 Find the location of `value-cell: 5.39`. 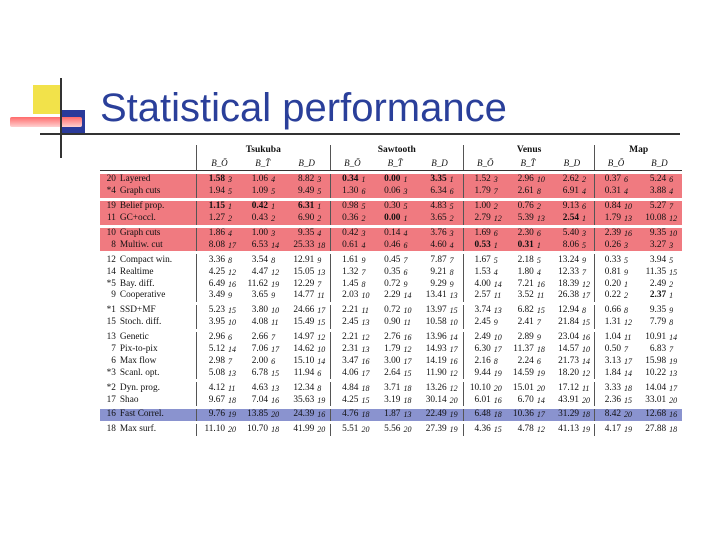

value-cell: 5.39 is located at coordinates (520, 218).